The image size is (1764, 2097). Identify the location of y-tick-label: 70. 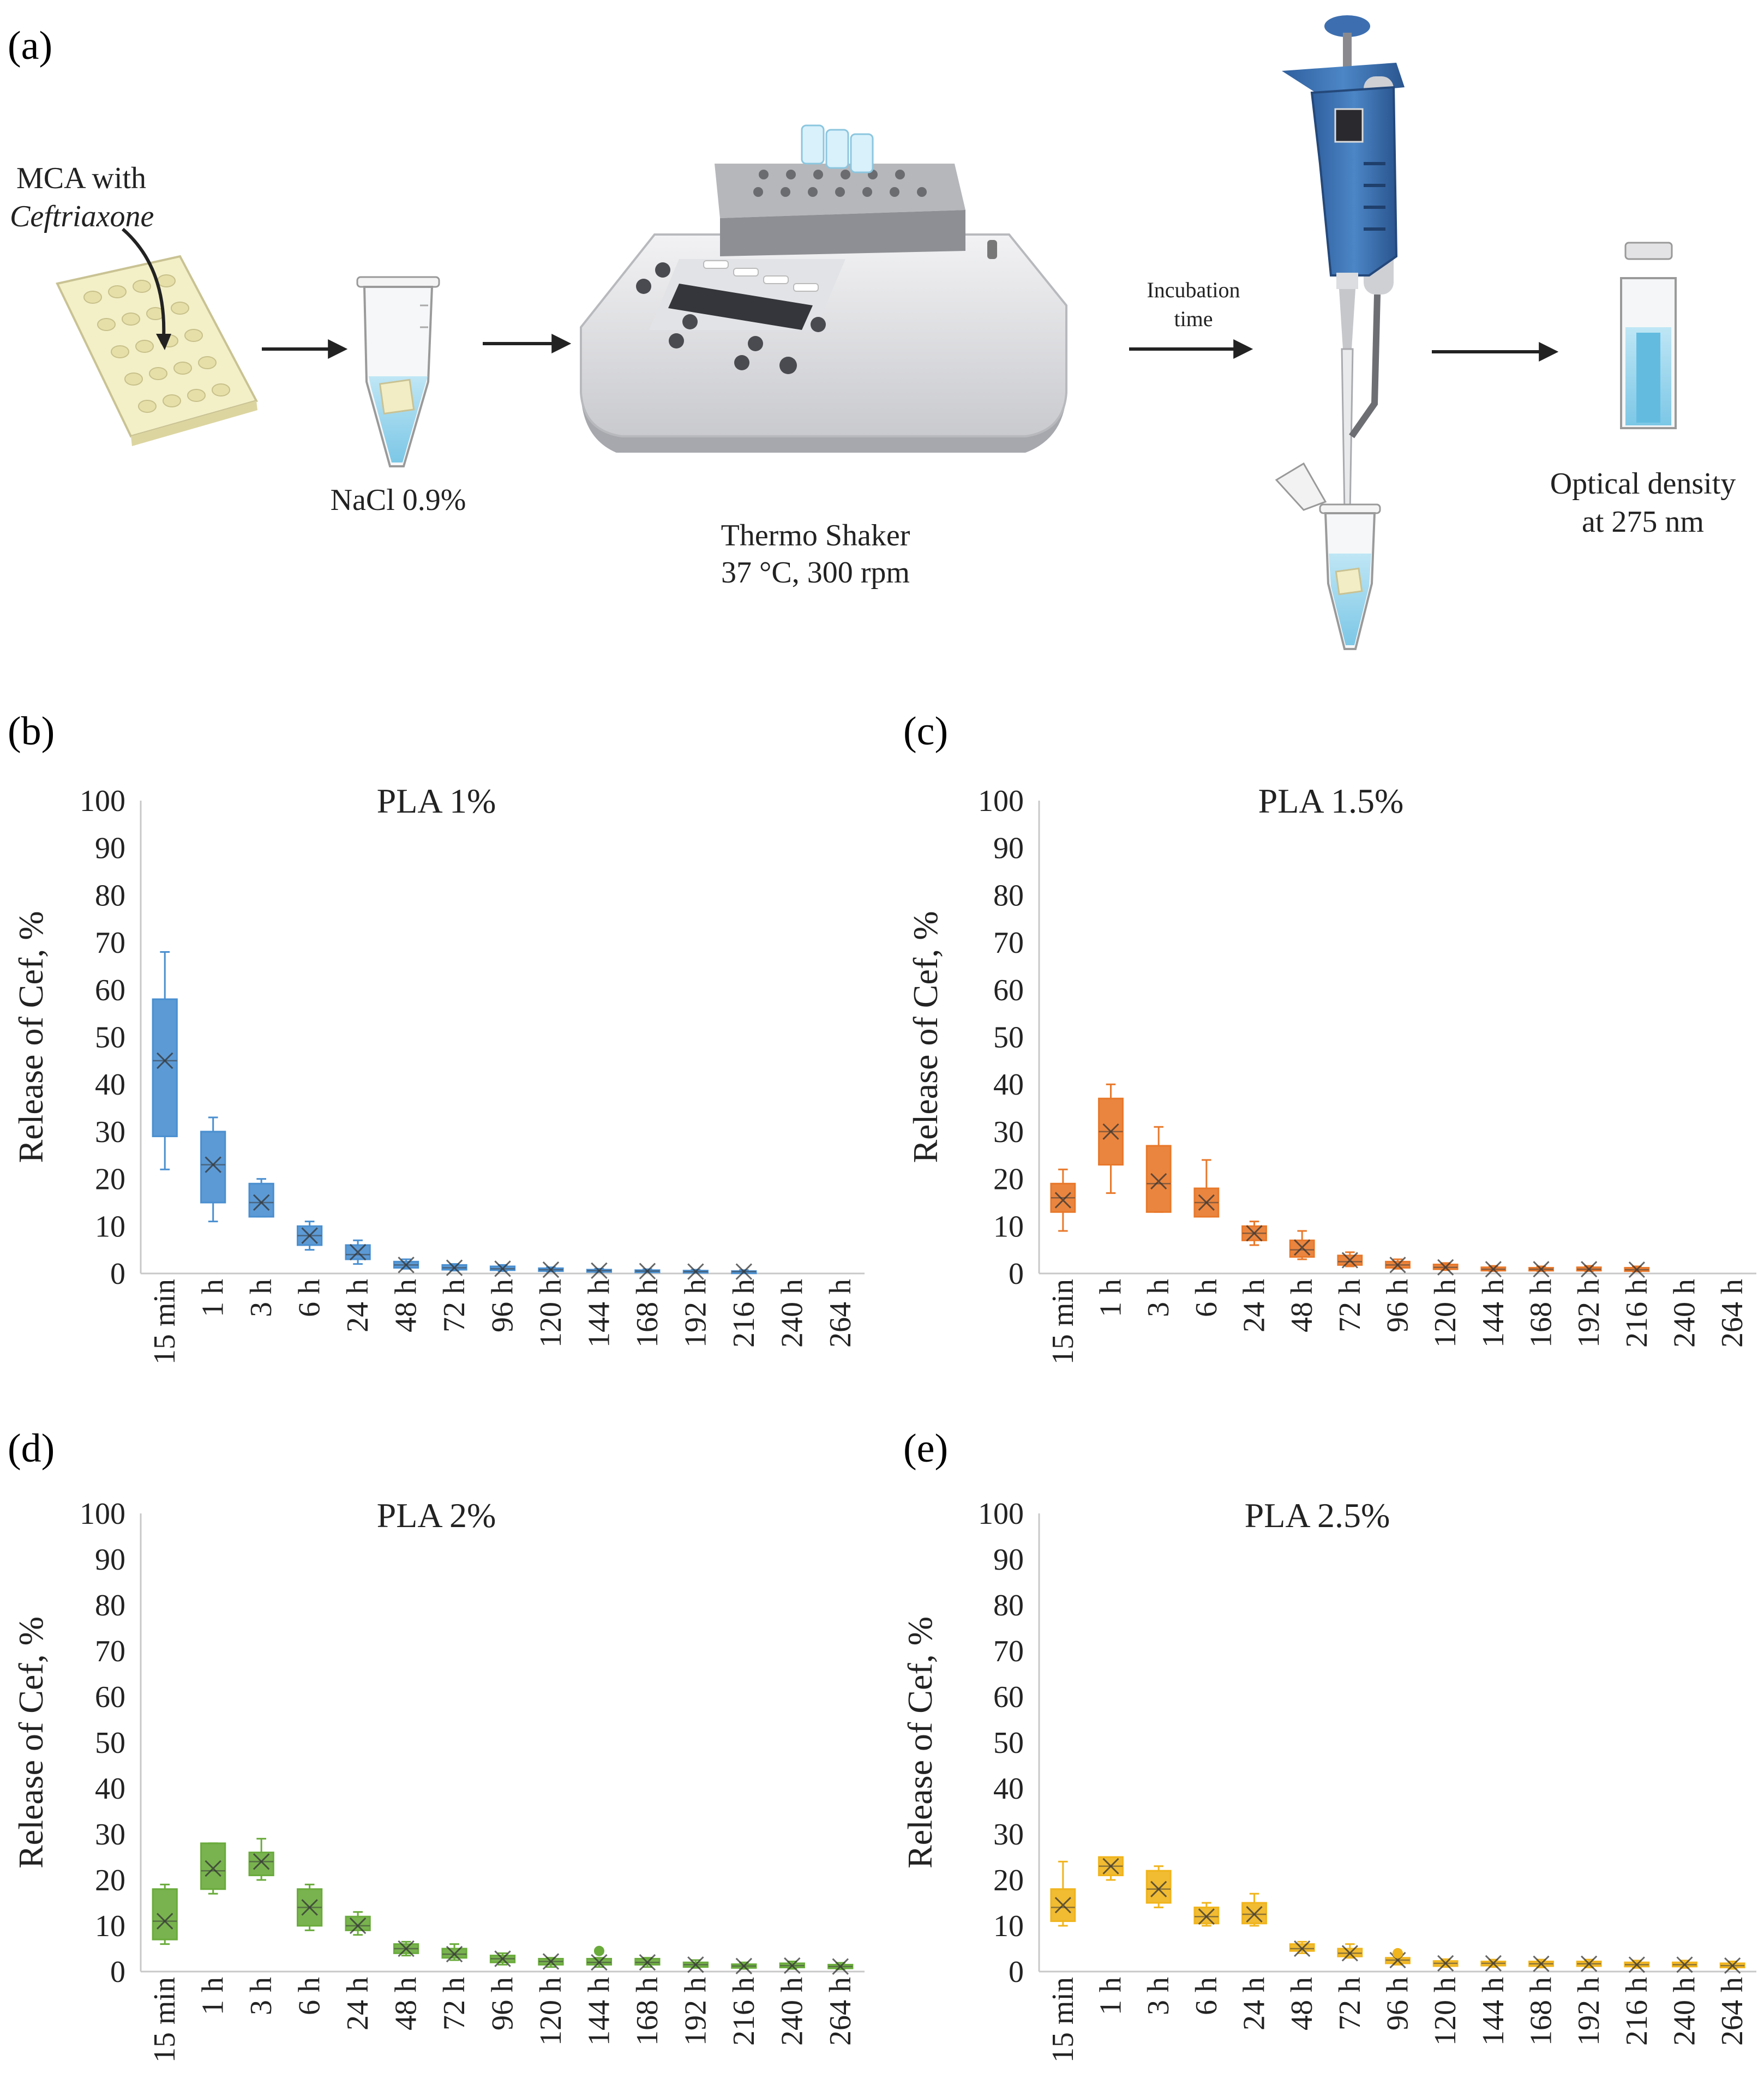
(1008, 943).